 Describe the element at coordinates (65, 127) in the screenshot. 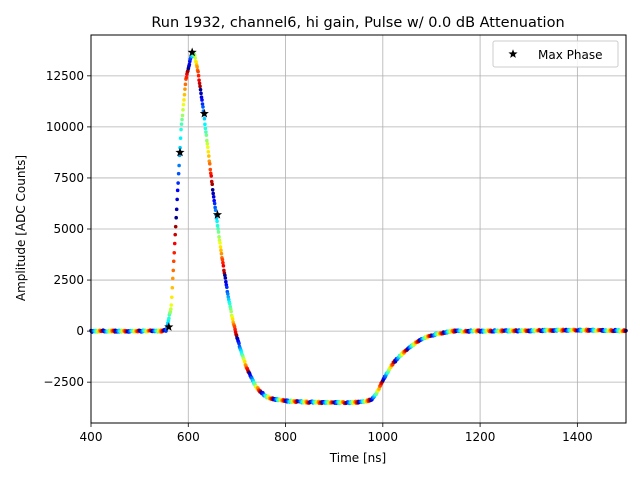

I see `y-tick-label: 10000` at that location.